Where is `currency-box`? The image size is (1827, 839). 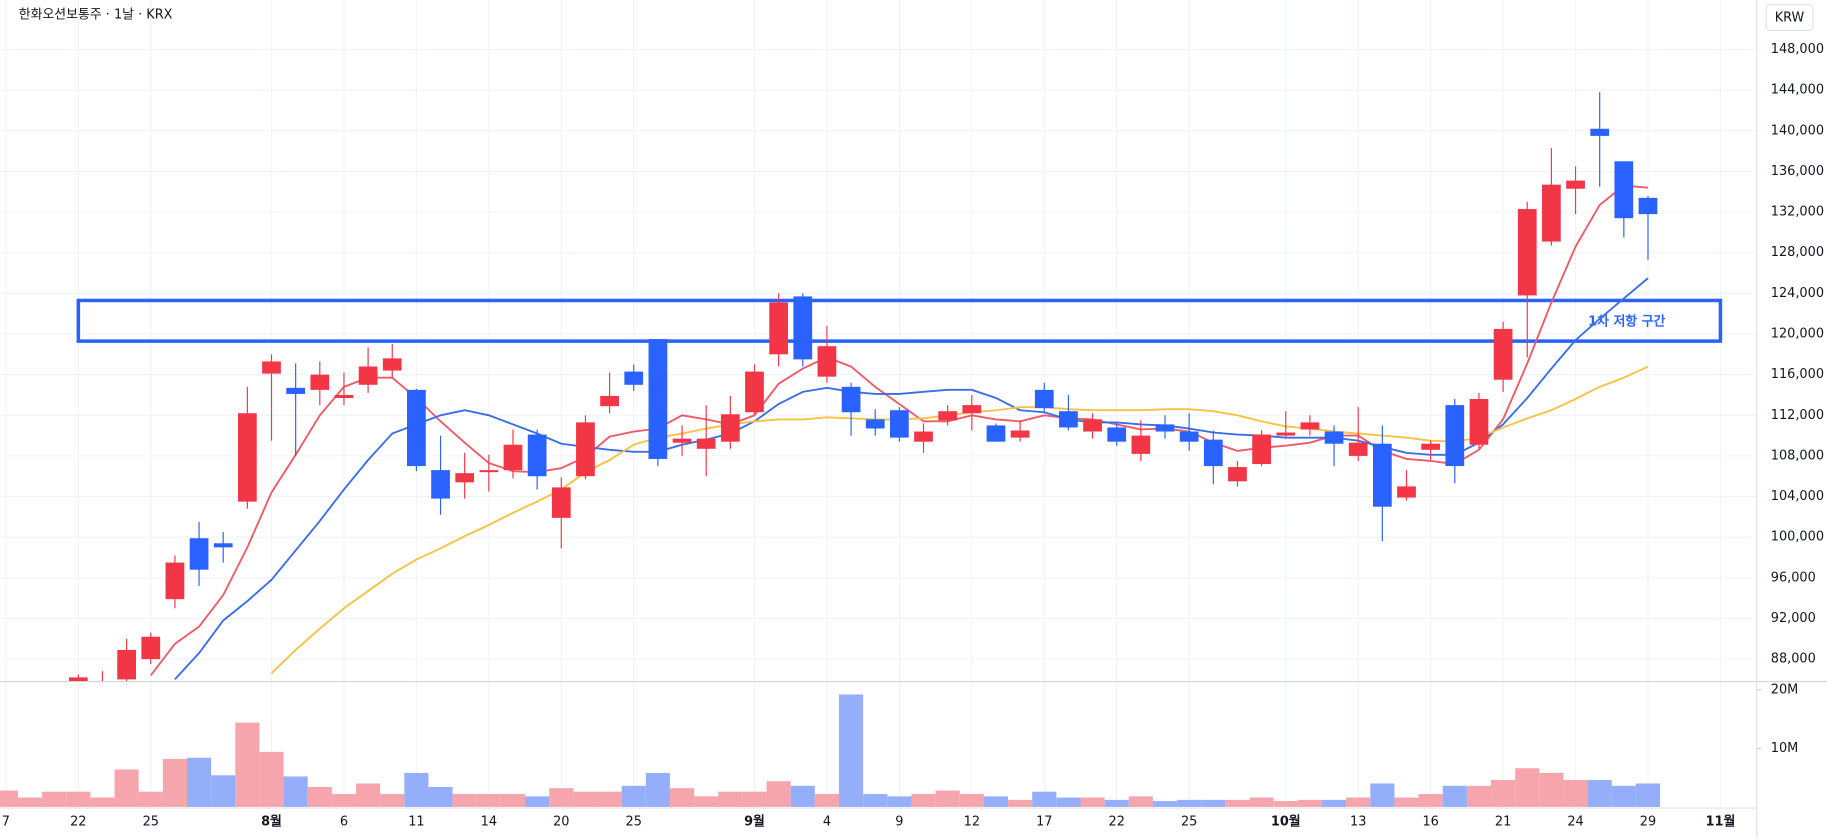 currency-box is located at coordinates (1789, 18).